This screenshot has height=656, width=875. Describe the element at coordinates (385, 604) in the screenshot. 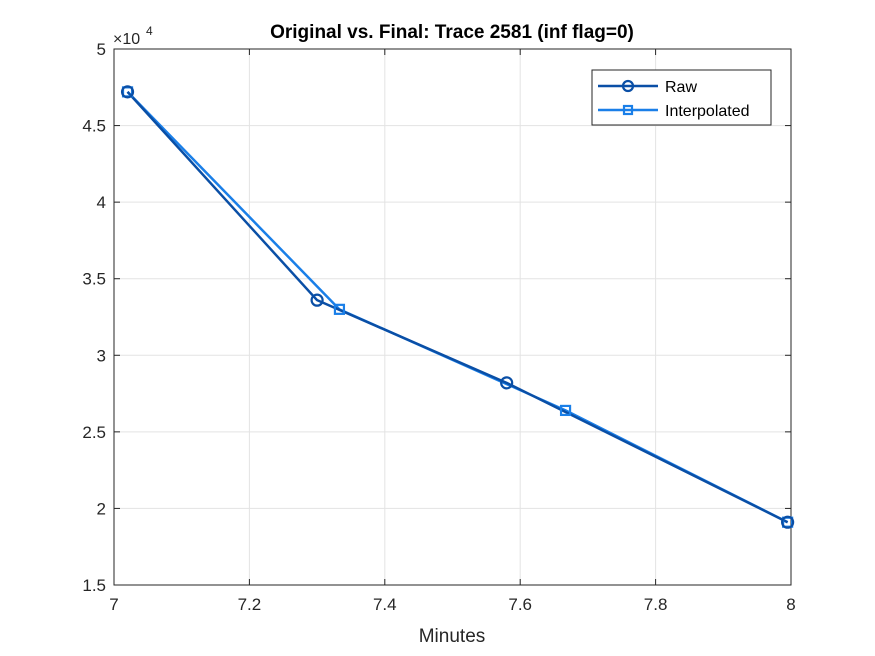

I see `x-tick-label: 7.4` at that location.